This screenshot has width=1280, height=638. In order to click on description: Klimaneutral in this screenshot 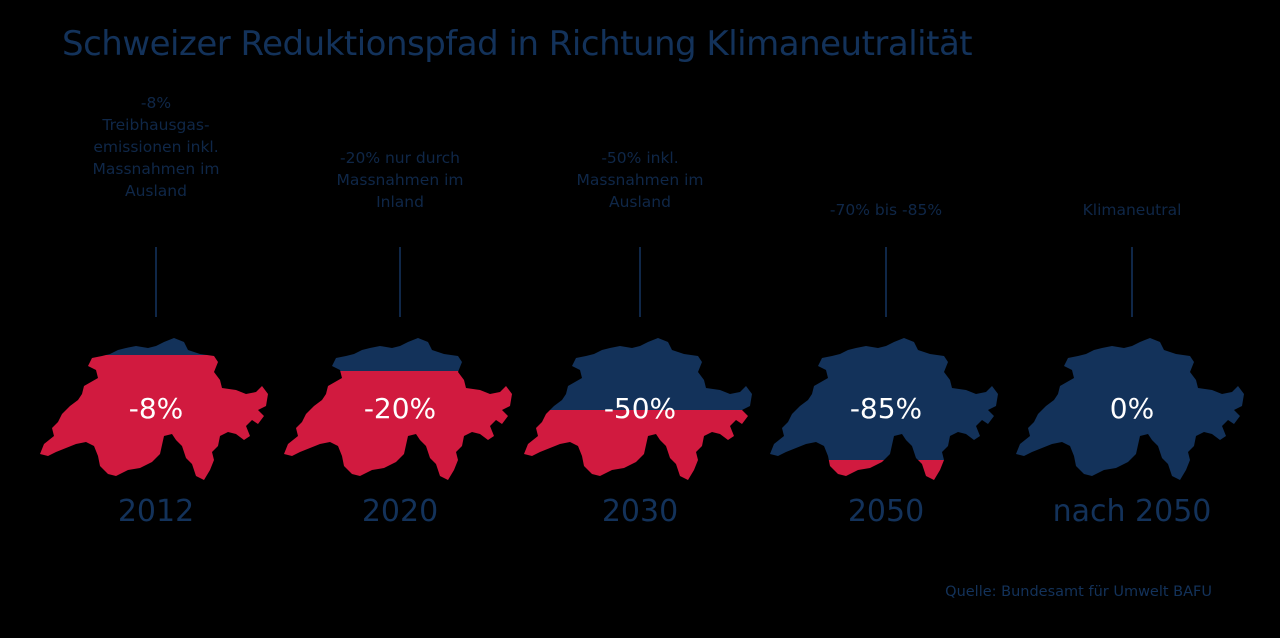, I will do `click(1132, 210)`.